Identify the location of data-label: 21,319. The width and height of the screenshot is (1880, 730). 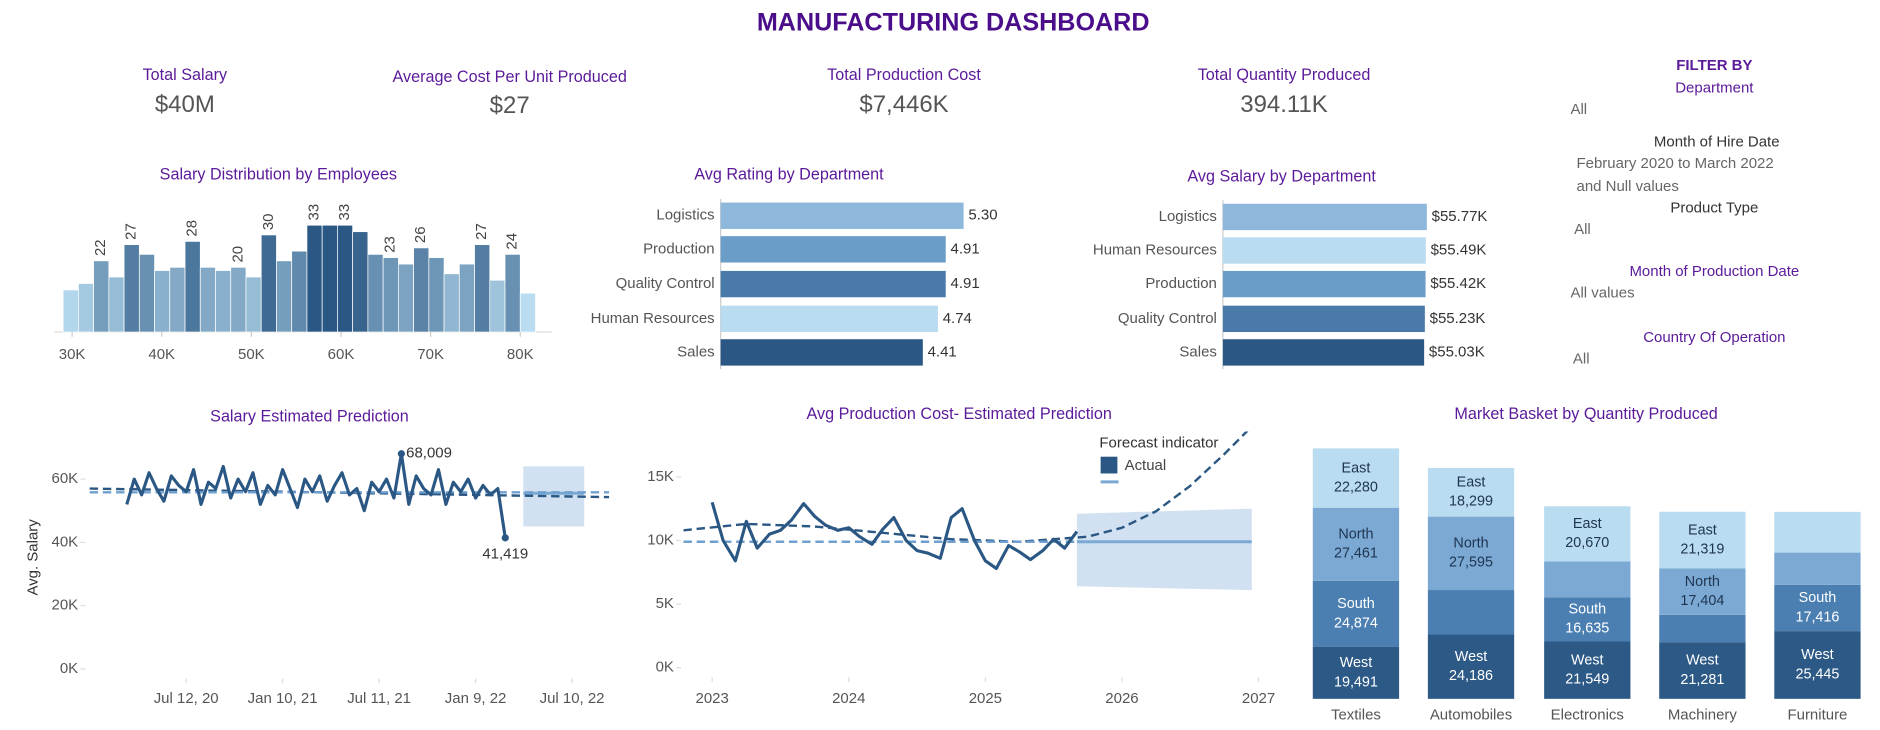
(1702, 550).